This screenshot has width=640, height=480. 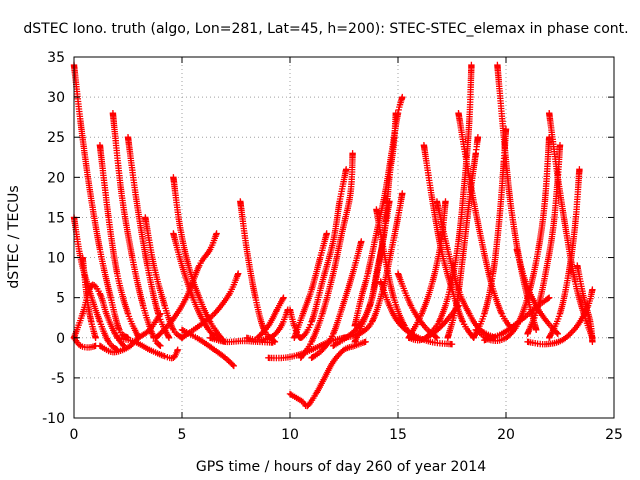 What do you see at coordinates (614, 435) in the screenshot?
I see `x-tick-label: 25` at bounding box center [614, 435].